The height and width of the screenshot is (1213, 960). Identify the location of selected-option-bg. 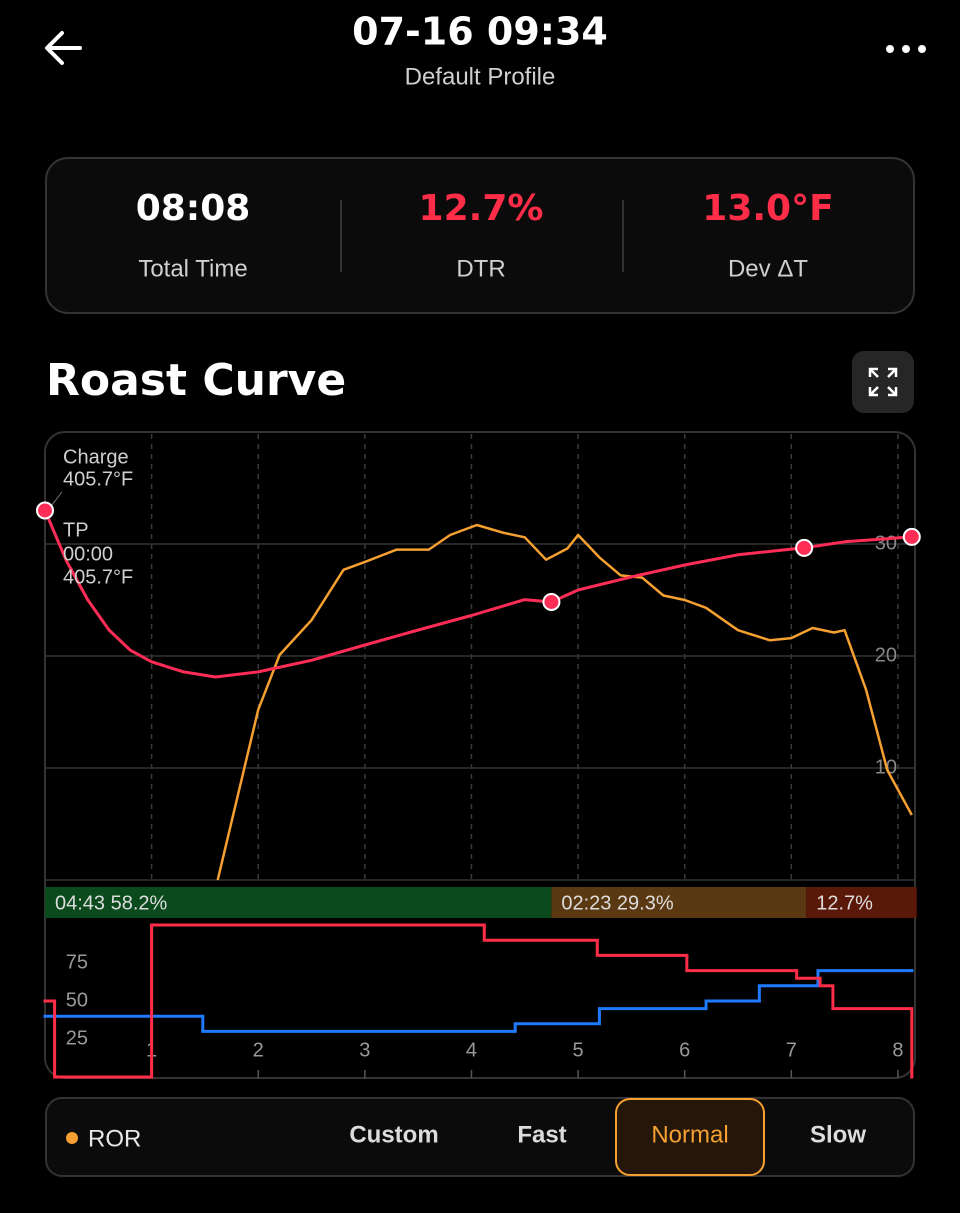
(690, 1137).